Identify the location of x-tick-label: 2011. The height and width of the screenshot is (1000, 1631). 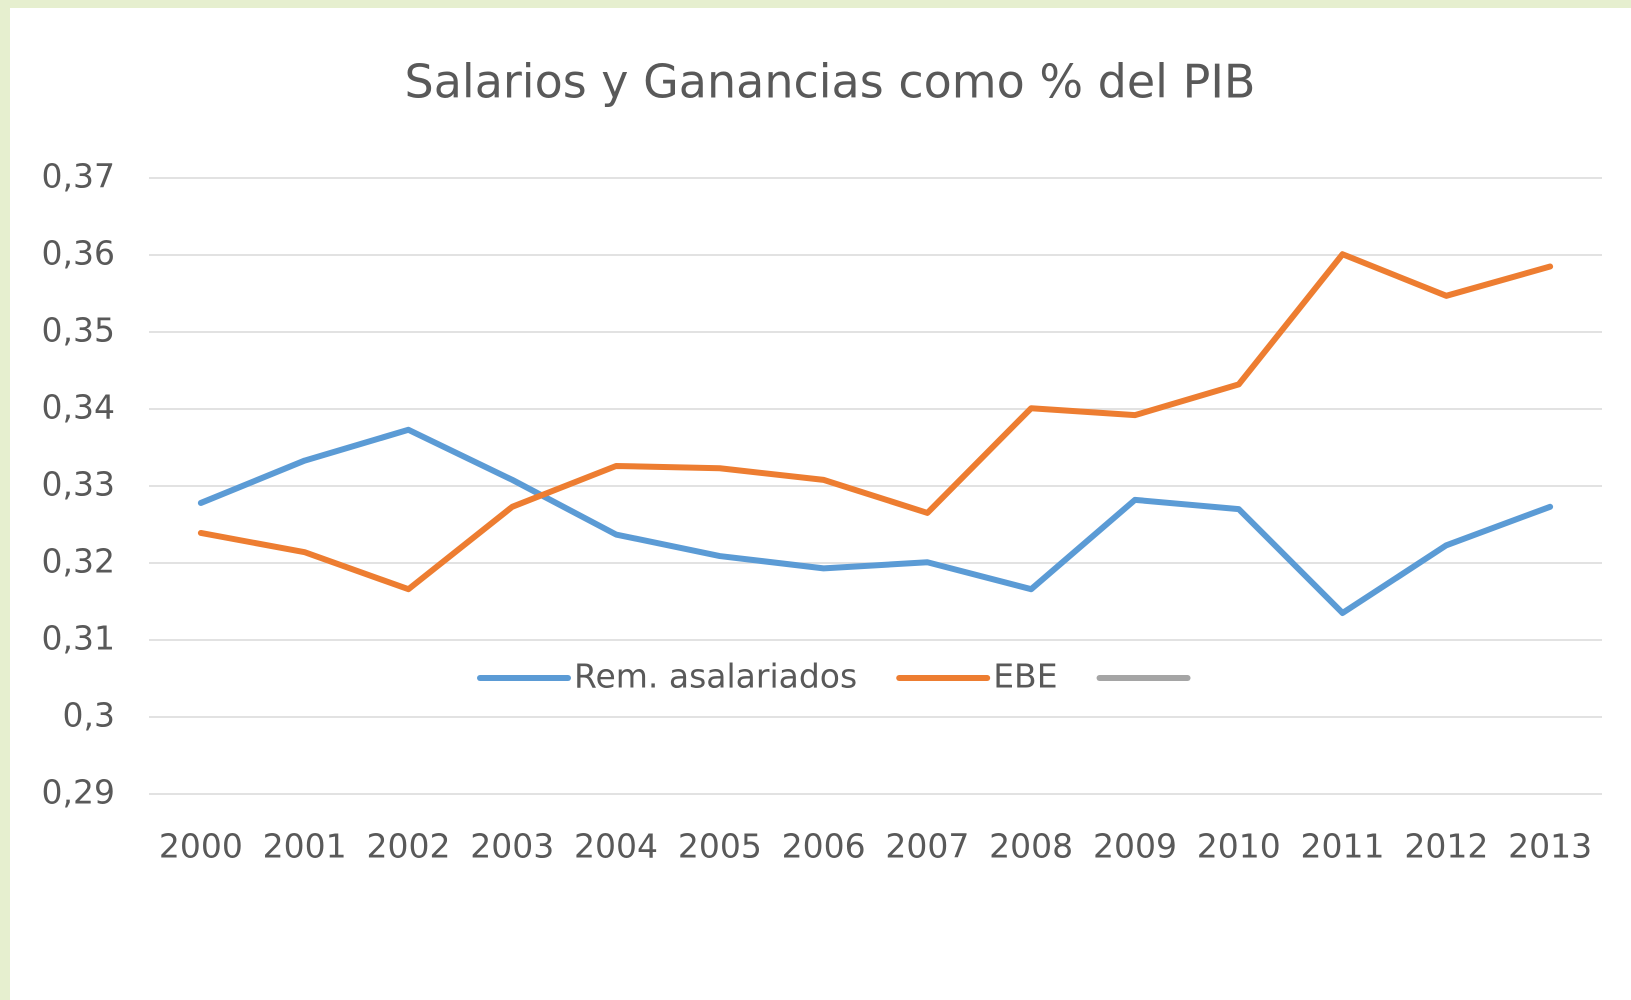
(1343, 846).